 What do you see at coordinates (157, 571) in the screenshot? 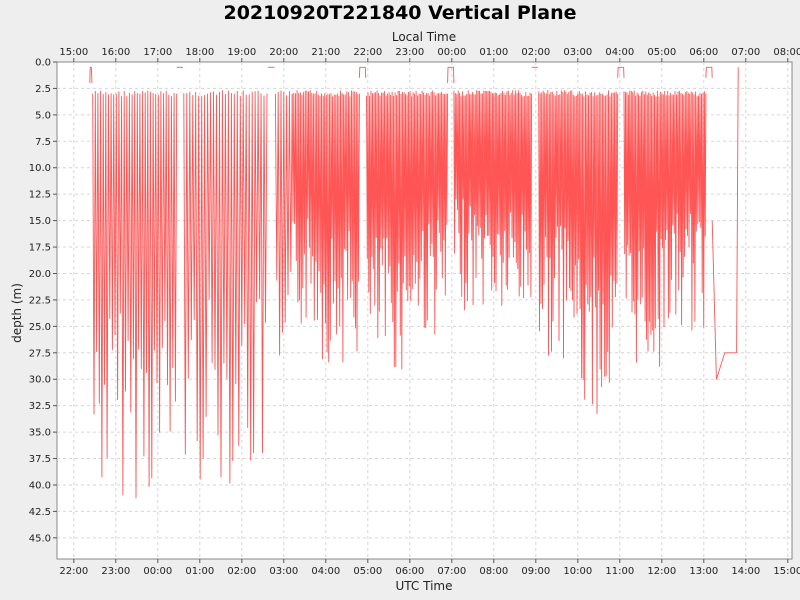
I see `x-tick-label: 00:00` at bounding box center [157, 571].